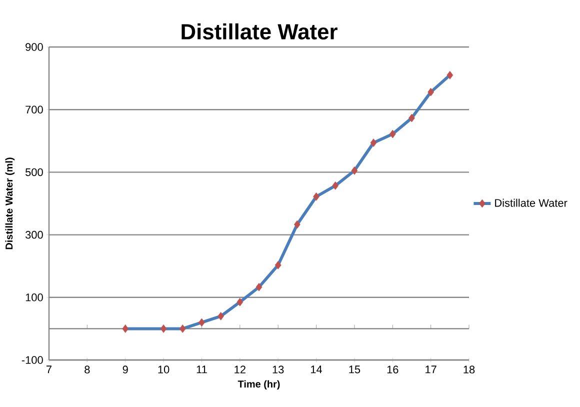 This screenshot has height=407, width=580. I want to click on x-tick-label: 15, so click(354, 370).